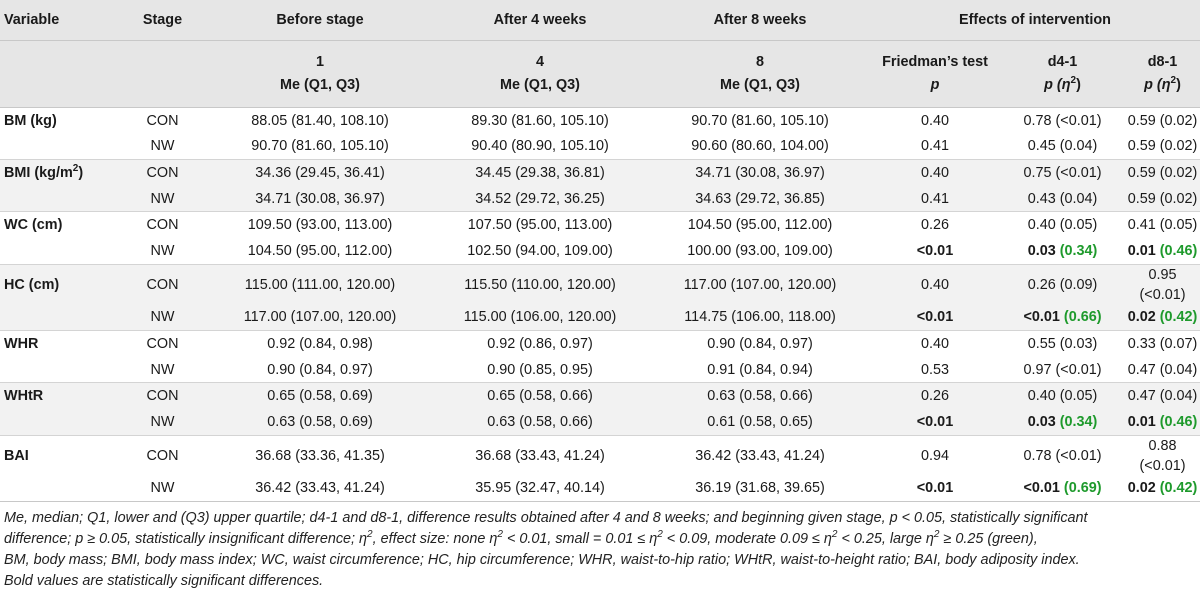 This screenshot has width=1200, height=592. What do you see at coordinates (1141, 369) in the screenshot?
I see `d81-p-value: 0.47` at bounding box center [1141, 369].